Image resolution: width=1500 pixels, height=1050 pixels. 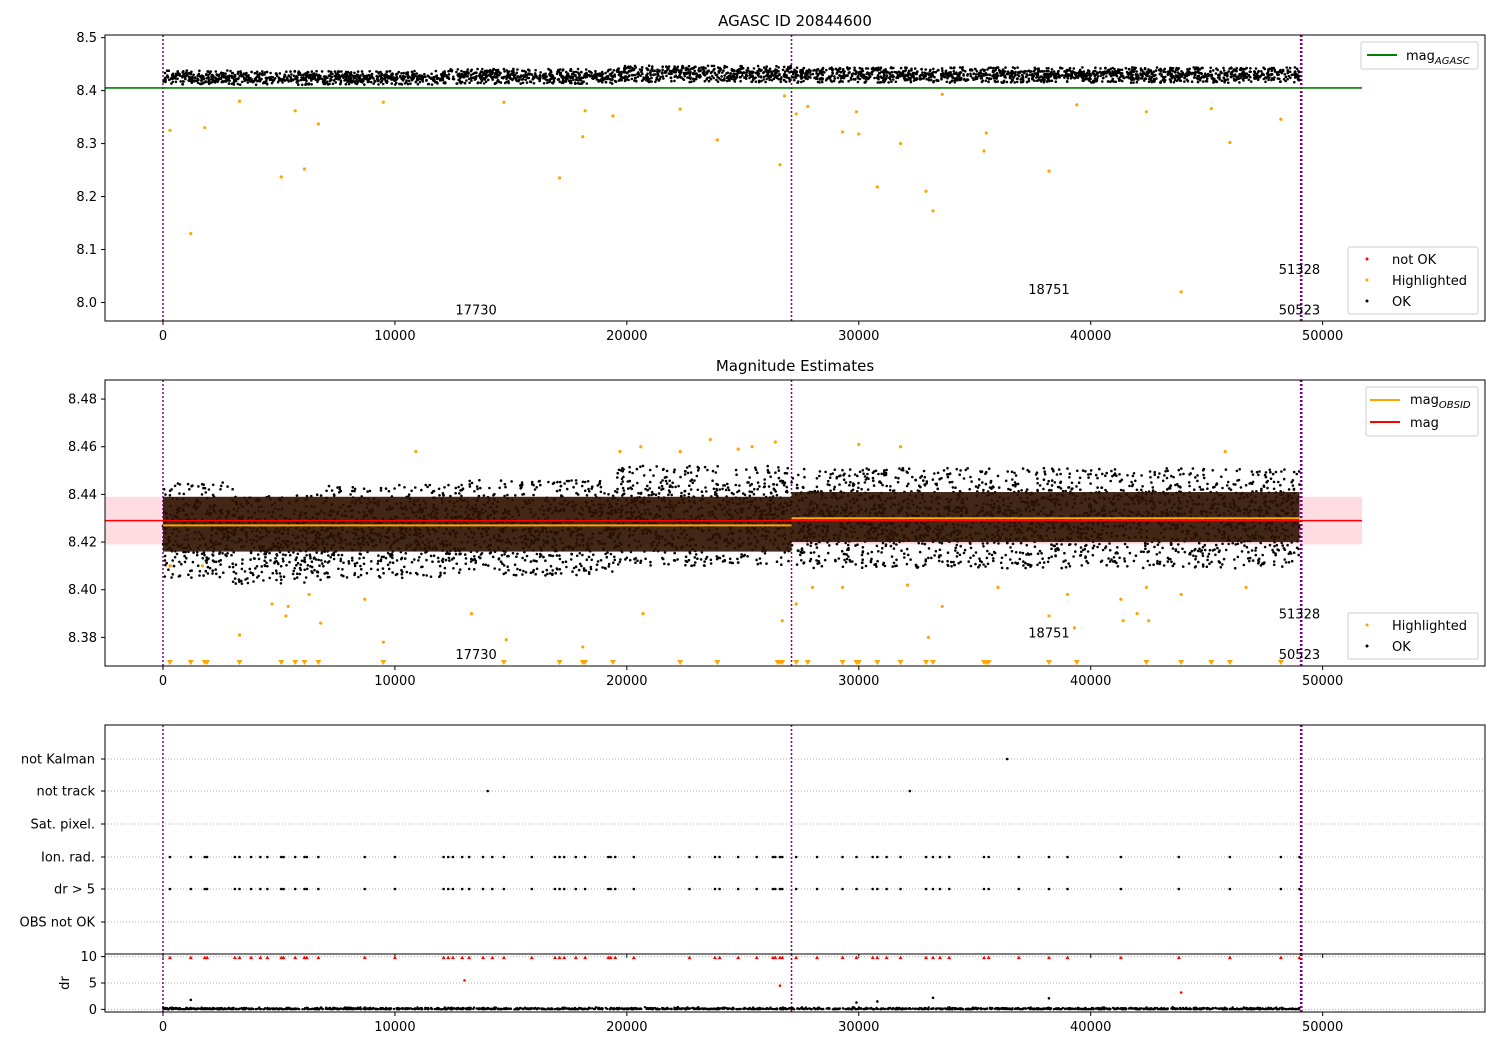 I want to click on highlighted-point, so click(x=1146, y=112).